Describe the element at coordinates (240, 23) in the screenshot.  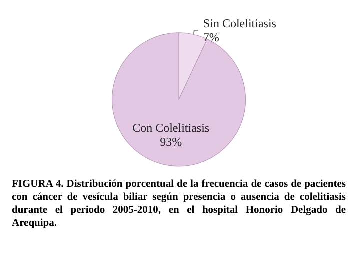
I see `slice-label: Sin Colelitiasis` at that location.